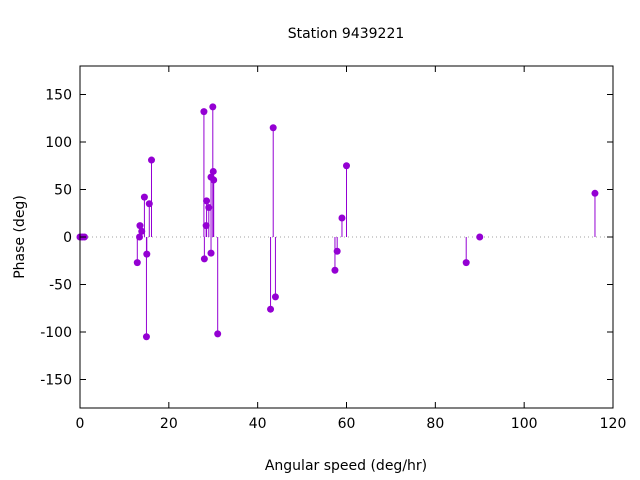 The height and width of the screenshot is (480, 640). What do you see at coordinates (80, 424) in the screenshot?
I see `x-tick-label: 0` at bounding box center [80, 424].